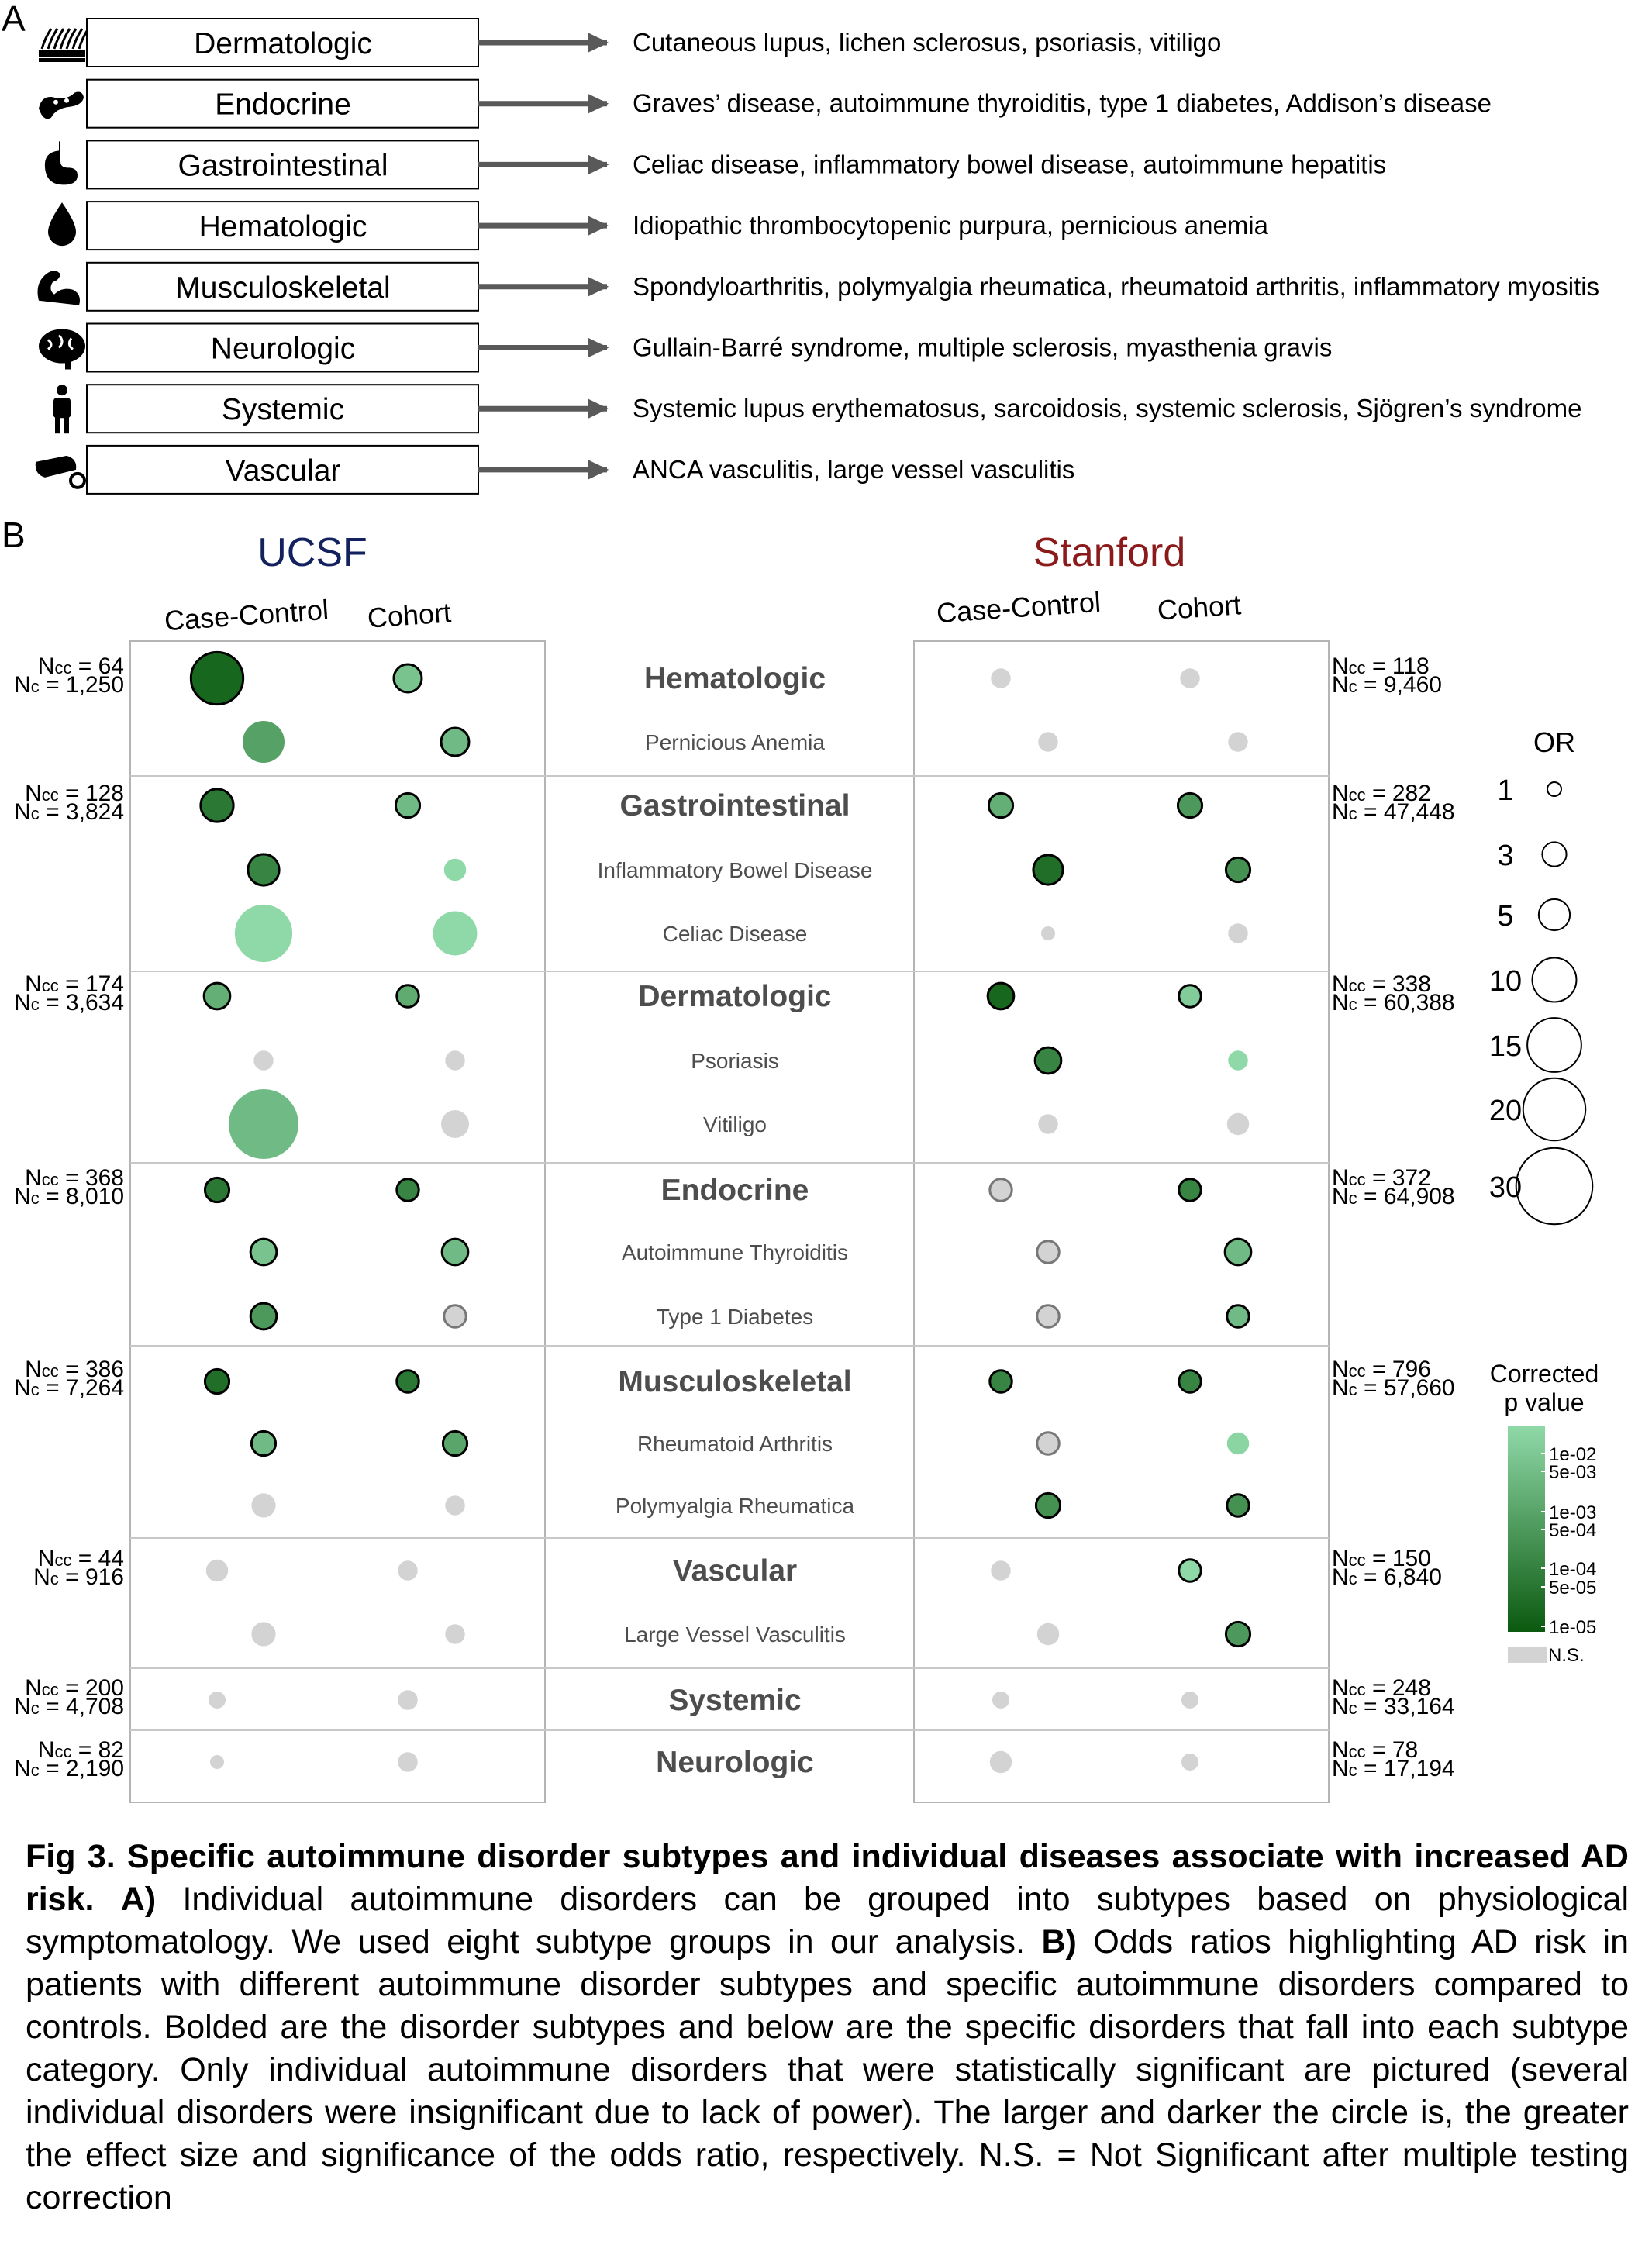 Image resolution: width=1652 pixels, height=2245 pixels. What do you see at coordinates (1393, 1768) in the screenshot?
I see `sample-size-label: Nc = 17,194` at bounding box center [1393, 1768].